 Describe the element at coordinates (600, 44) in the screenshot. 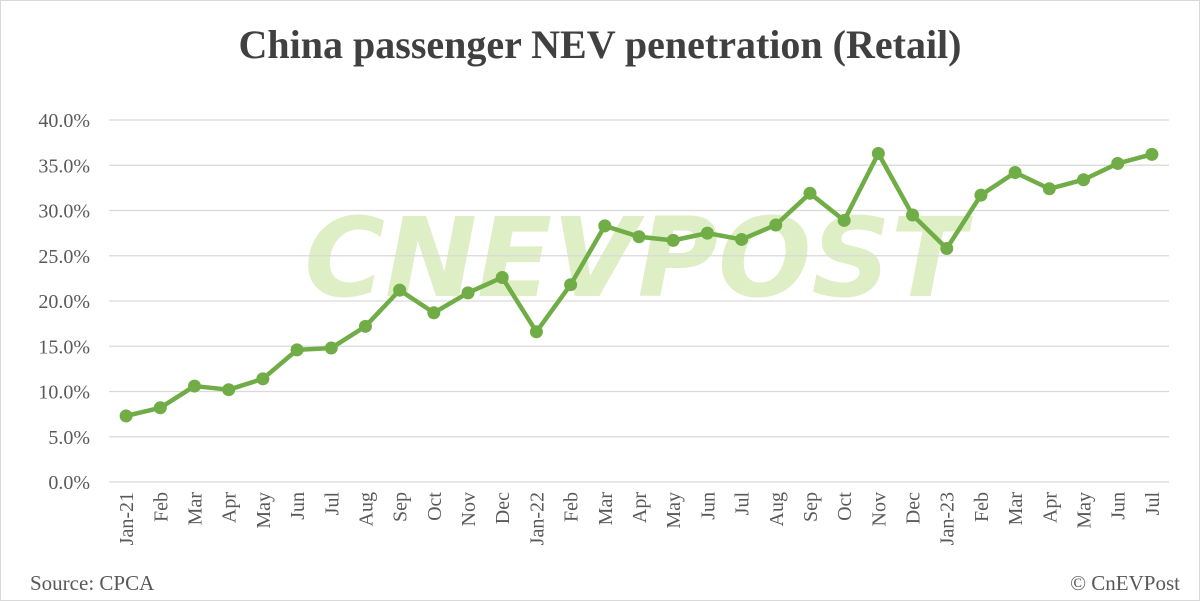

I see `chart-title: China passenger NEV penetration (Retail)` at that location.